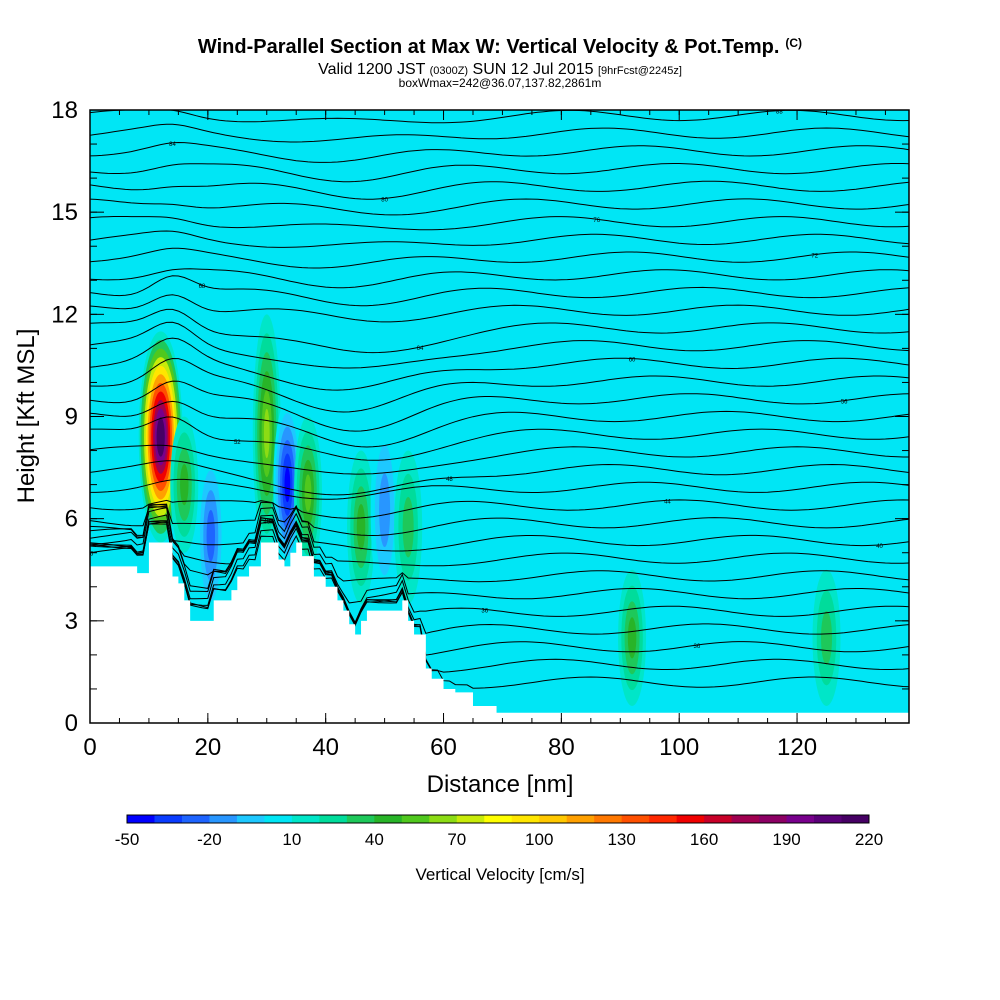  I want to click on colorbar-tick-label: 190, so click(786, 839).